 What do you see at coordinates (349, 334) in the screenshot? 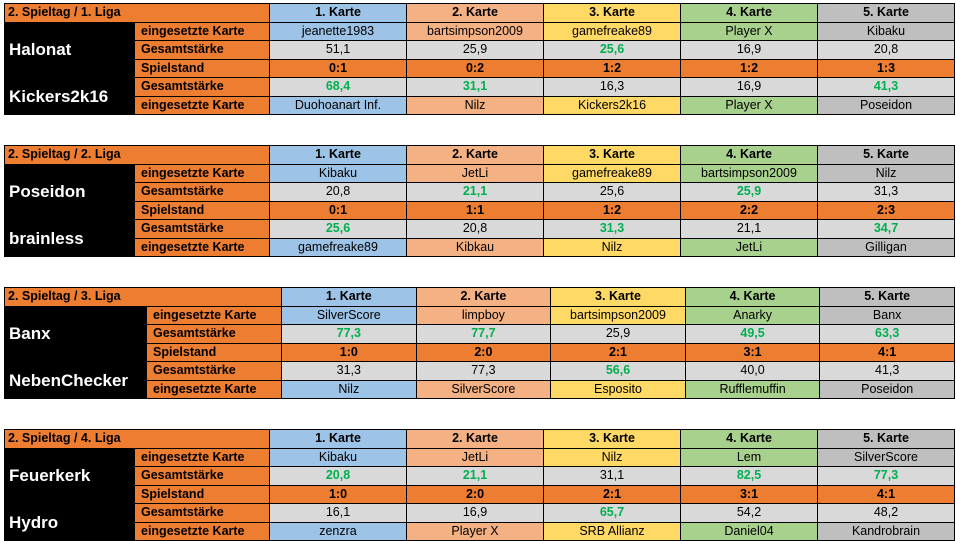
I see `table-cell: 77,3` at bounding box center [349, 334].